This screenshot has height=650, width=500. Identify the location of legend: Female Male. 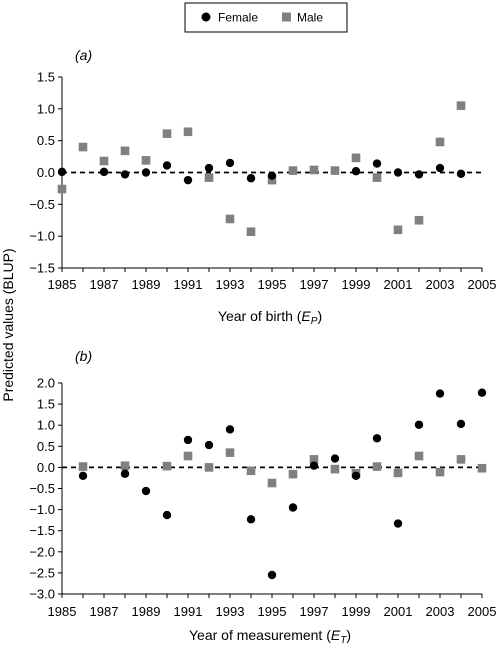
(266, 17).